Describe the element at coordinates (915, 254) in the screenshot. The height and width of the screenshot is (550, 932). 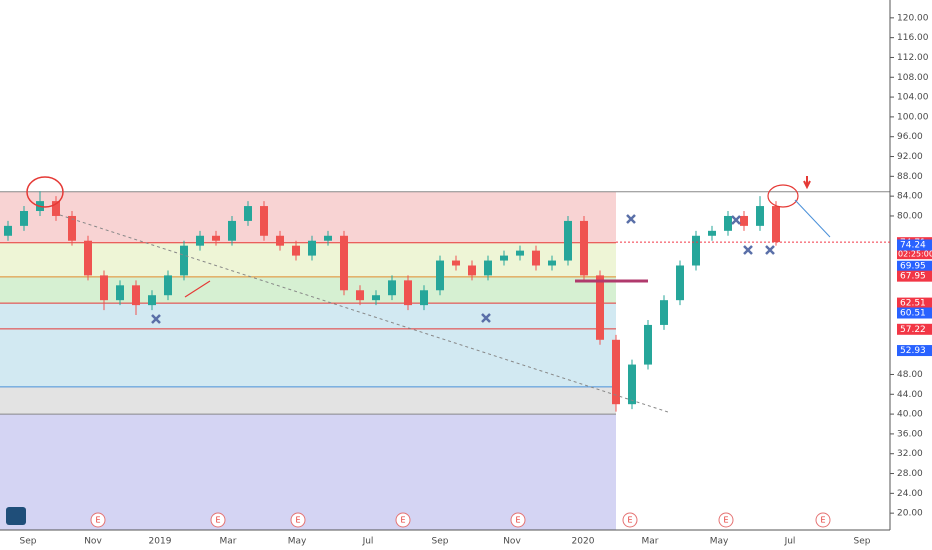
I see `countdown: 02:25:00` at that location.